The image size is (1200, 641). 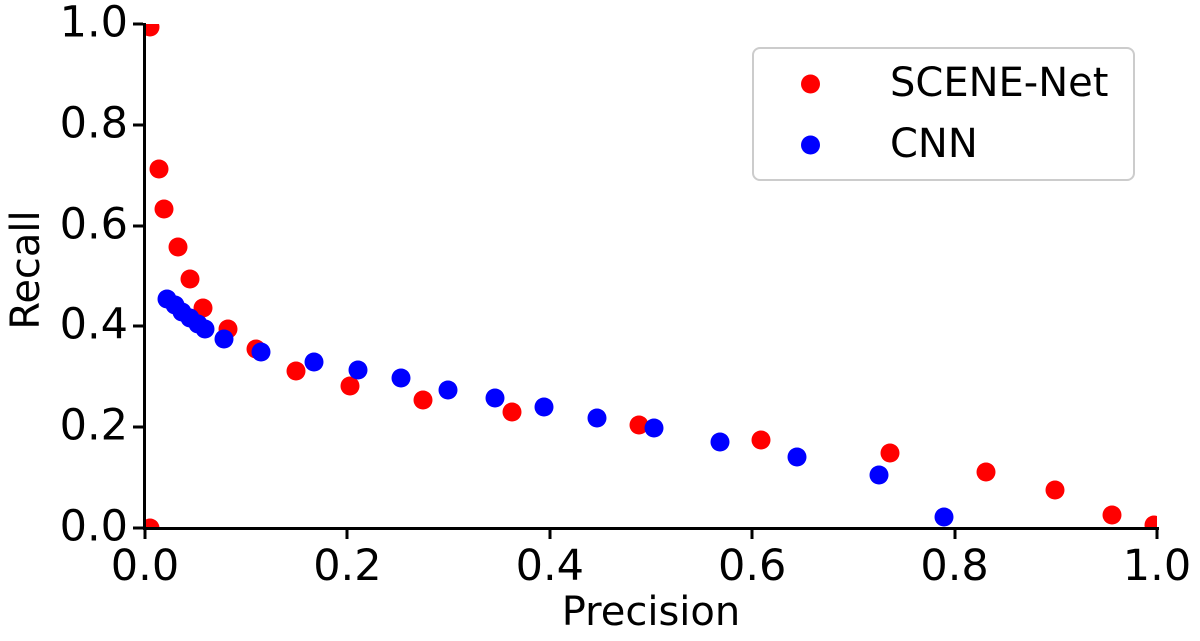 What do you see at coordinates (1157, 566) in the screenshot?
I see `x-tick-label: 1.0` at bounding box center [1157, 566].